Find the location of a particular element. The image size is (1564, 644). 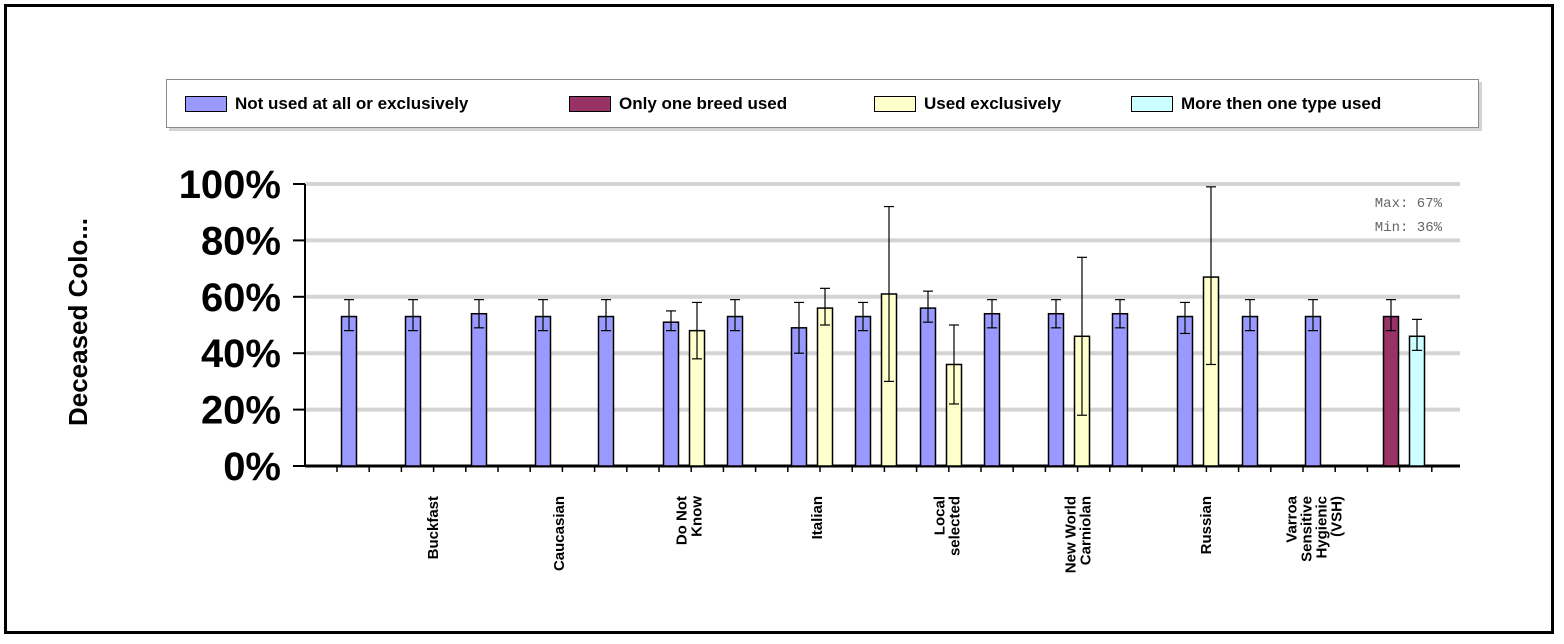

legend-item-not-used: Not used at all or exclusively is located at coordinates (326, 104).